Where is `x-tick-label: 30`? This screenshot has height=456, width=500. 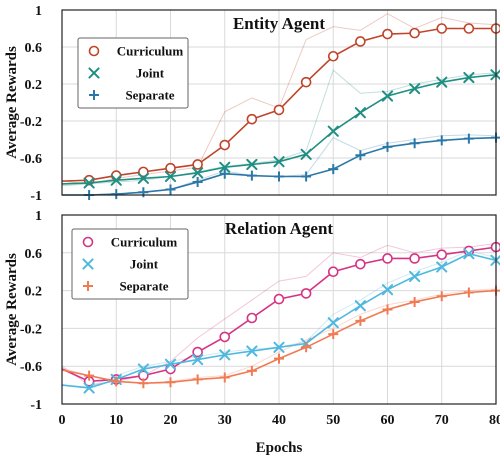 x-tick-label: 30 is located at coordinates (225, 420).